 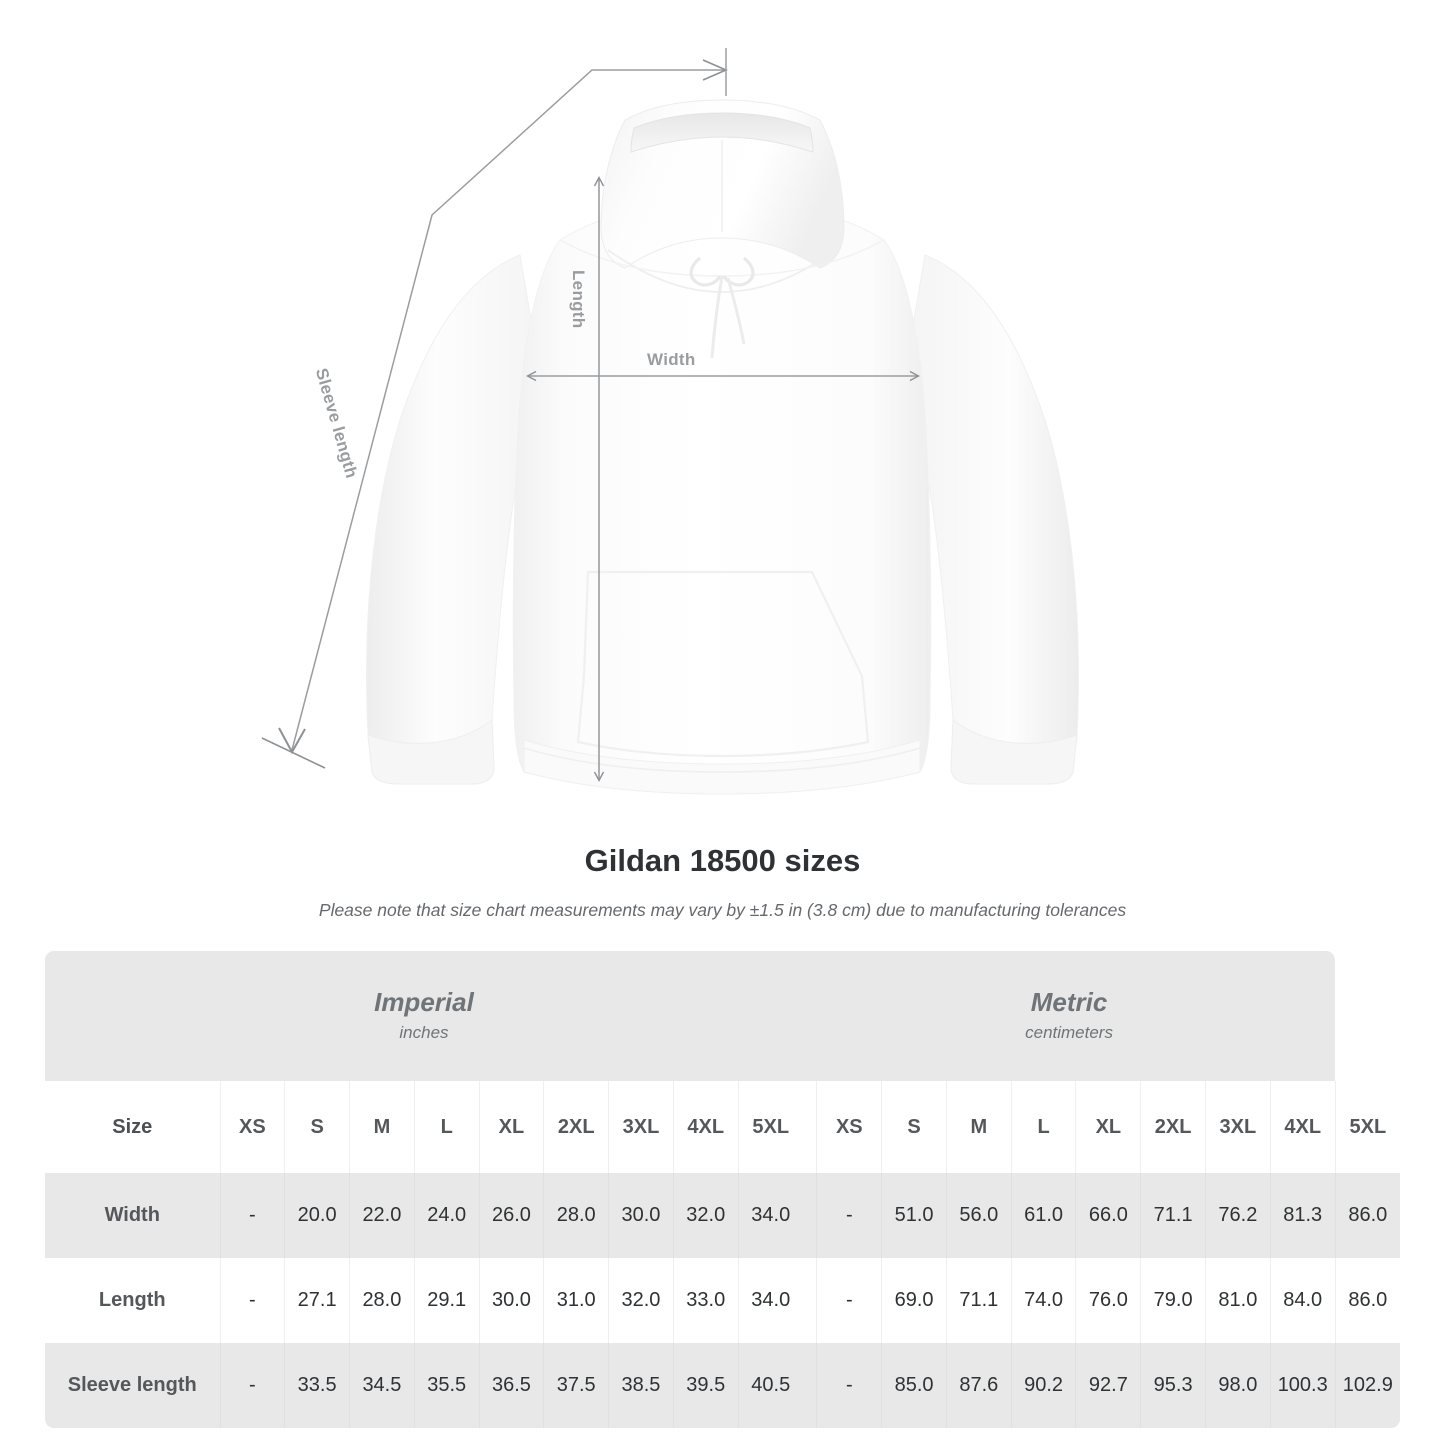 I want to click on cell-metric: 100.3, so click(x=1302, y=1385).